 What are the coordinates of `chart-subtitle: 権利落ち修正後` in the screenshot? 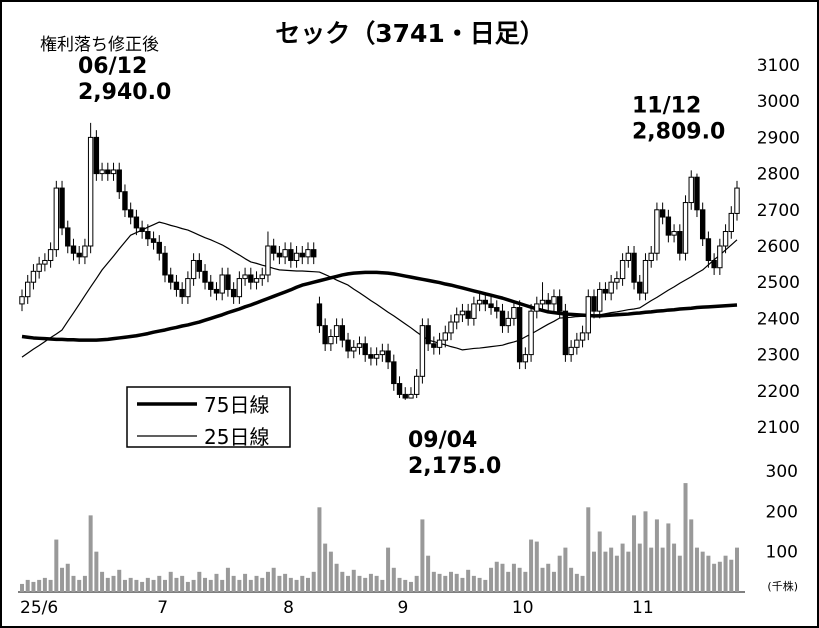 It's located at (99, 45).